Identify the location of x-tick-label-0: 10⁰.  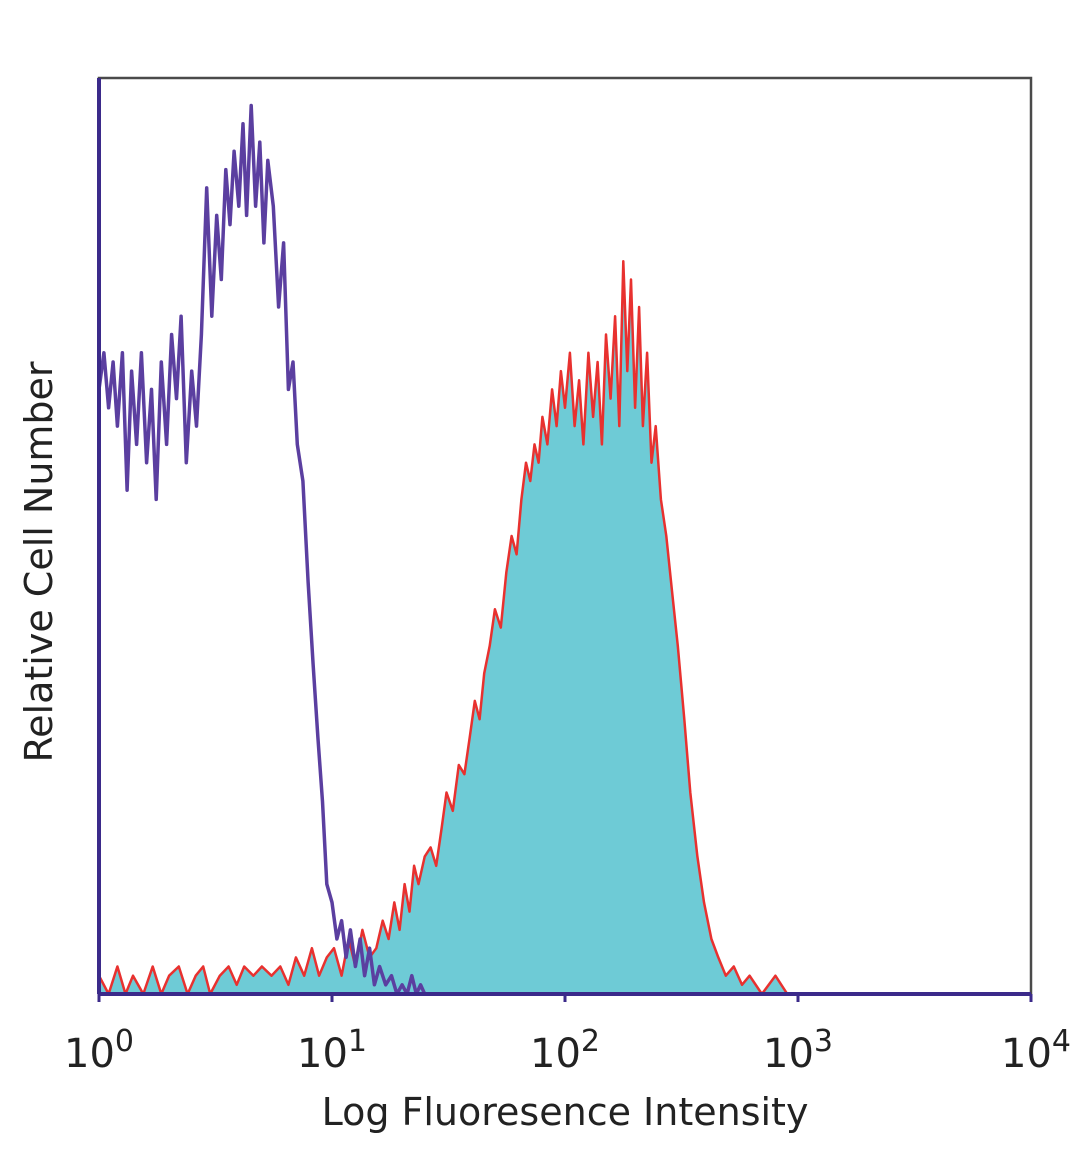
(99, 1050).